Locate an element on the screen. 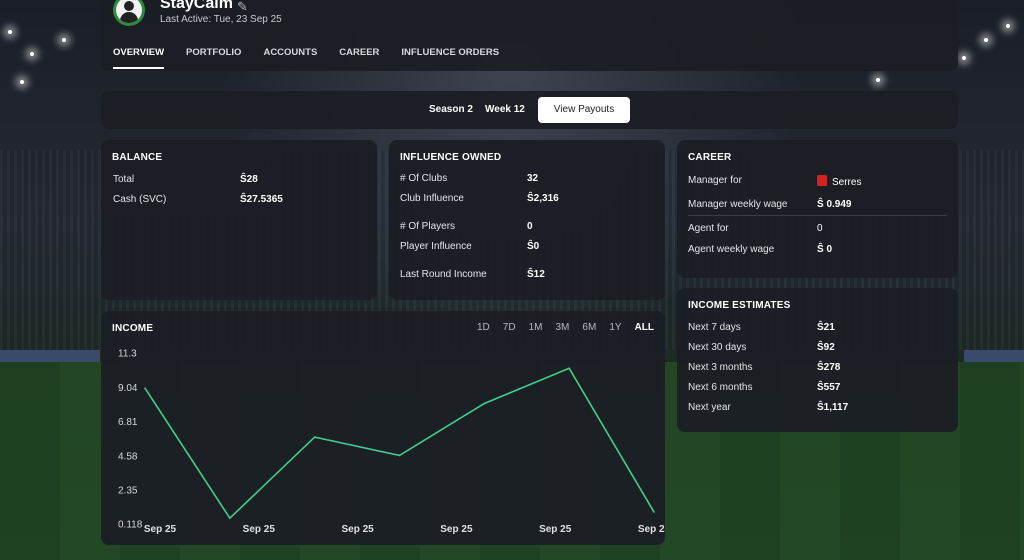 Image resolution: width=1024 pixels, height=560 pixels. balance-title: BALANCE is located at coordinates (137, 157).